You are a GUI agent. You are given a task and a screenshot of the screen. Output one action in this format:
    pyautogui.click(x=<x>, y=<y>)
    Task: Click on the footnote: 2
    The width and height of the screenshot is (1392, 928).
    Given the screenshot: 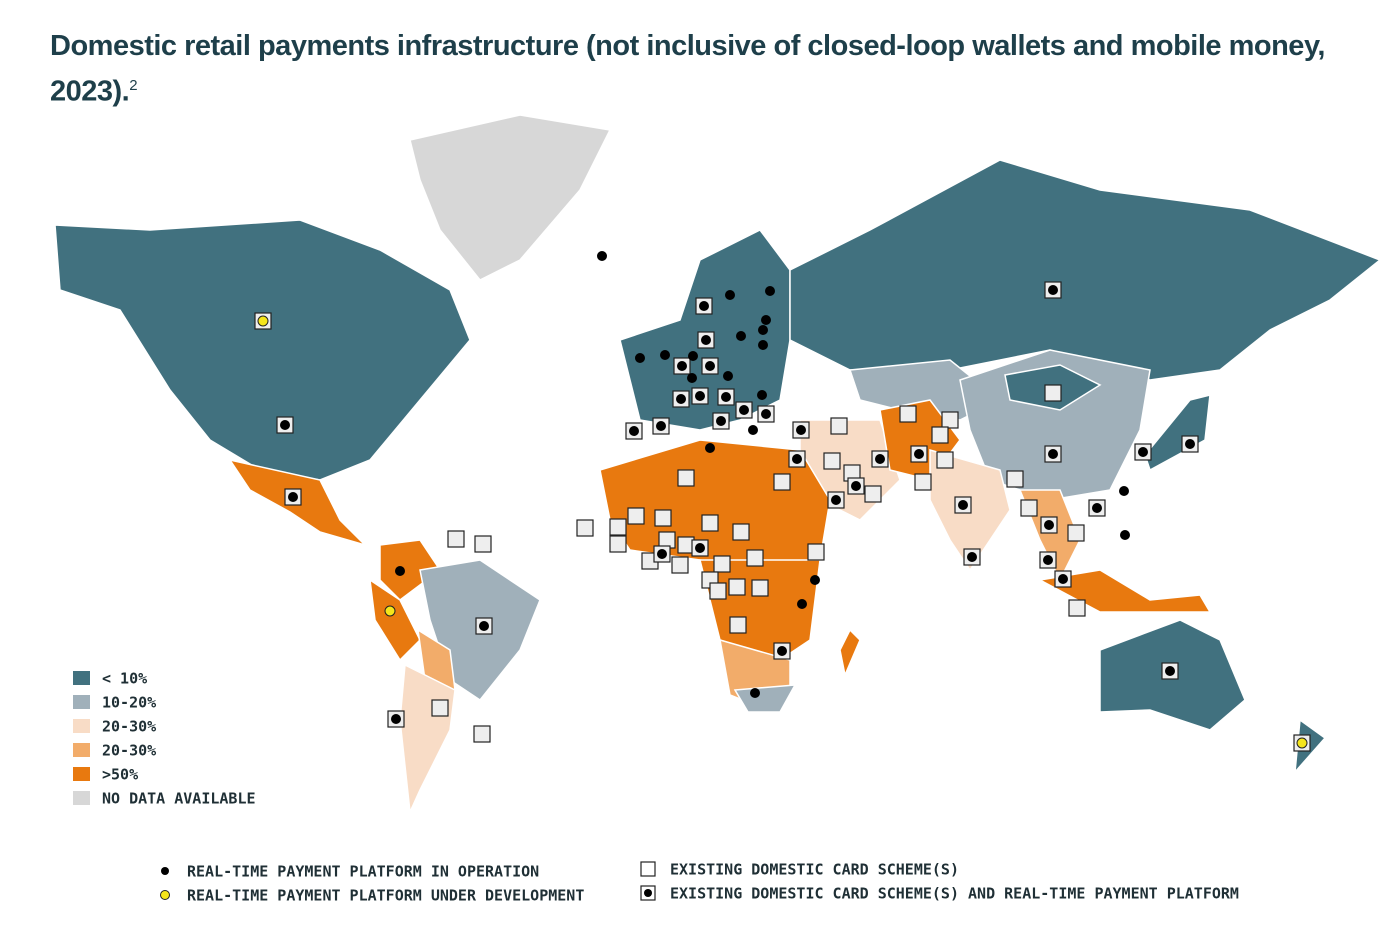 What is the action you would take?
    pyautogui.click(x=133, y=85)
    